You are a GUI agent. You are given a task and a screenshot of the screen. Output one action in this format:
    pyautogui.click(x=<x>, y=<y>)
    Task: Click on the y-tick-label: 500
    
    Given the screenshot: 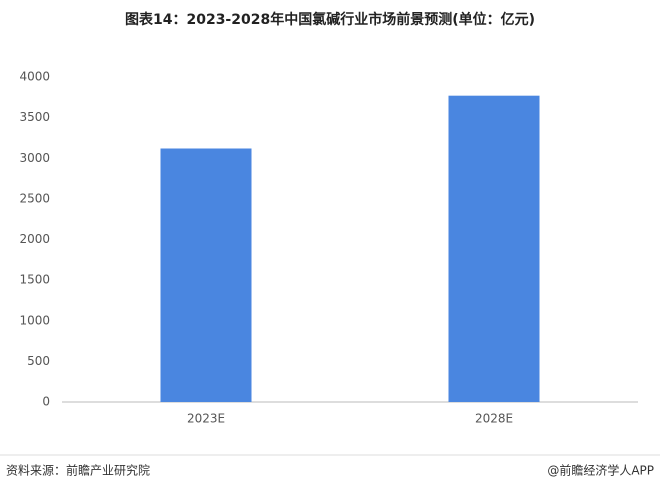 What is the action you would take?
    pyautogui.click(x=38, y=361)
    